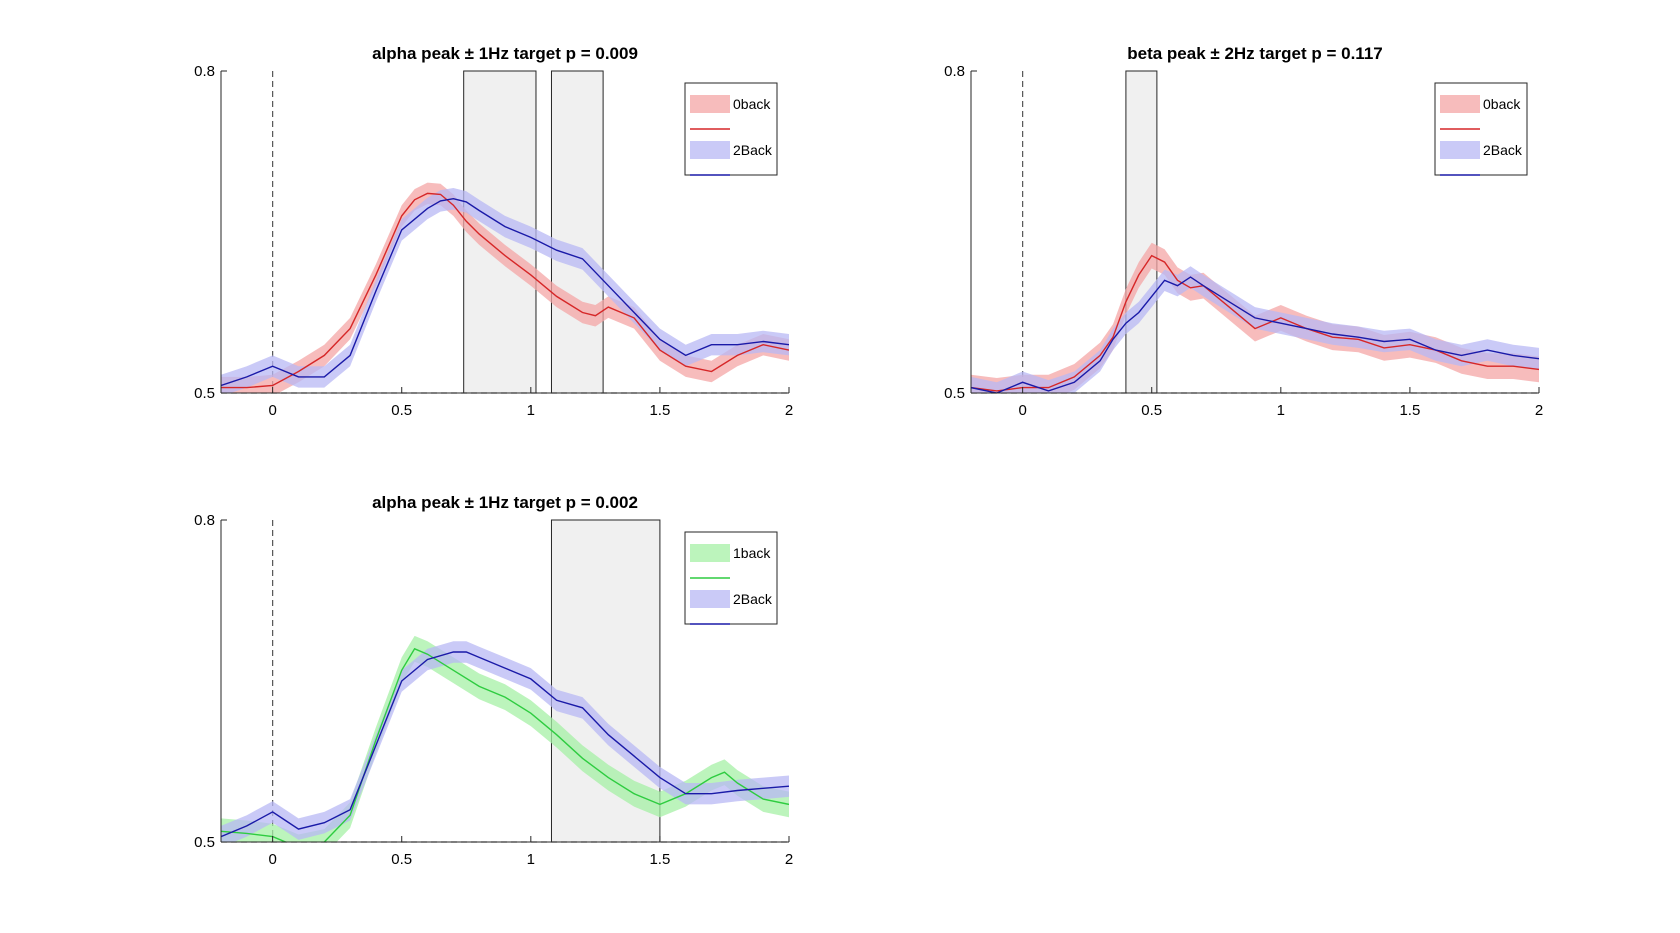 The width and height of the screenshot is (1680, 933). What do you see at coordinates (505, 502) in the screenshot?
I see `chart-title: alpha peak ± 1Hz target p = 0.002` at bounding box center [505, 502].